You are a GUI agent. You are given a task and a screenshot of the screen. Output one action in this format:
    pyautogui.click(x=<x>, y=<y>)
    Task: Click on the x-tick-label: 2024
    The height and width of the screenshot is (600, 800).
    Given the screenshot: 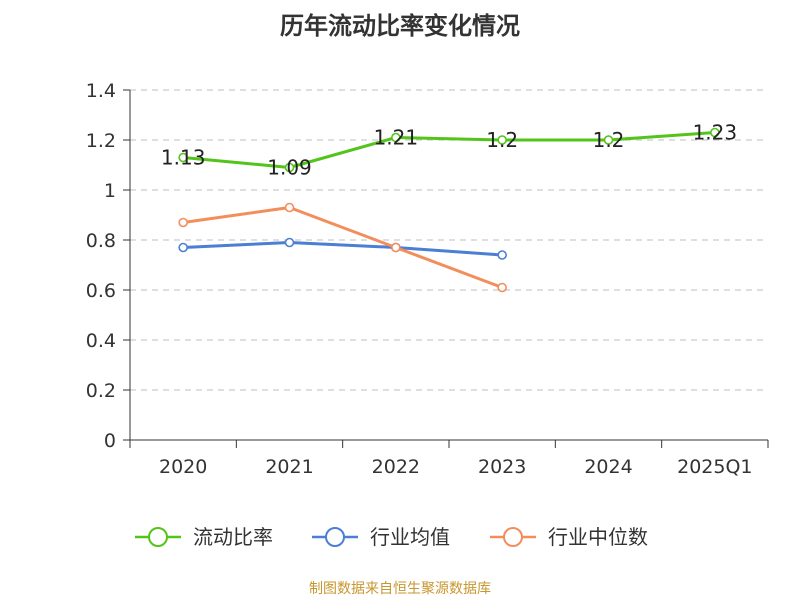 What is the action you would take?
    pyautogui.click(x=608, y=467)
    